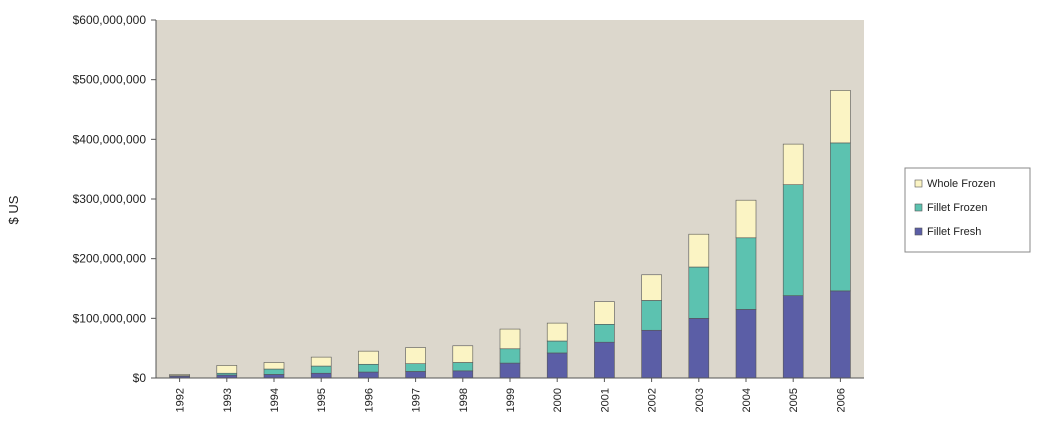 This screenshot has width=1045, height=425. Describe the element at coordinates (110, 80) in the screenshot. I see `y-tick-label: $500,000,000` at that location.